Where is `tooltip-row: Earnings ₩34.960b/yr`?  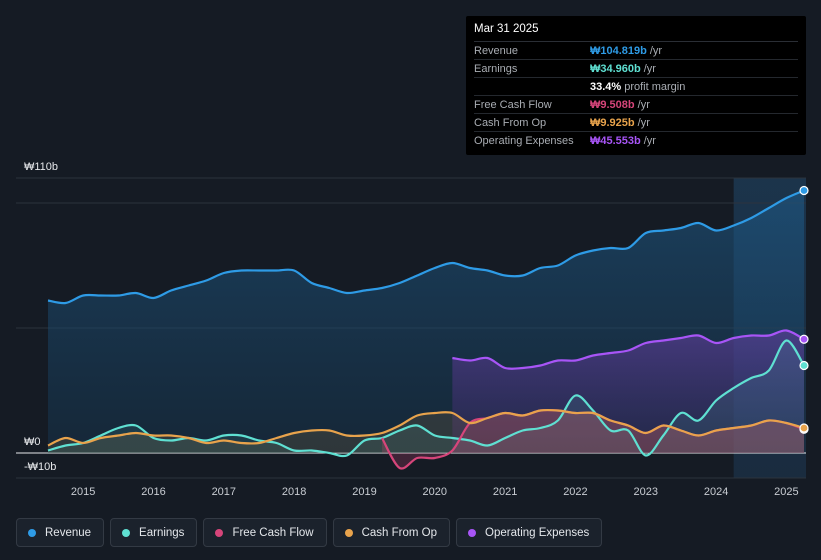
tooltip-row: Earnings ₩34.960b/yr is located at coordinates (636, 69).